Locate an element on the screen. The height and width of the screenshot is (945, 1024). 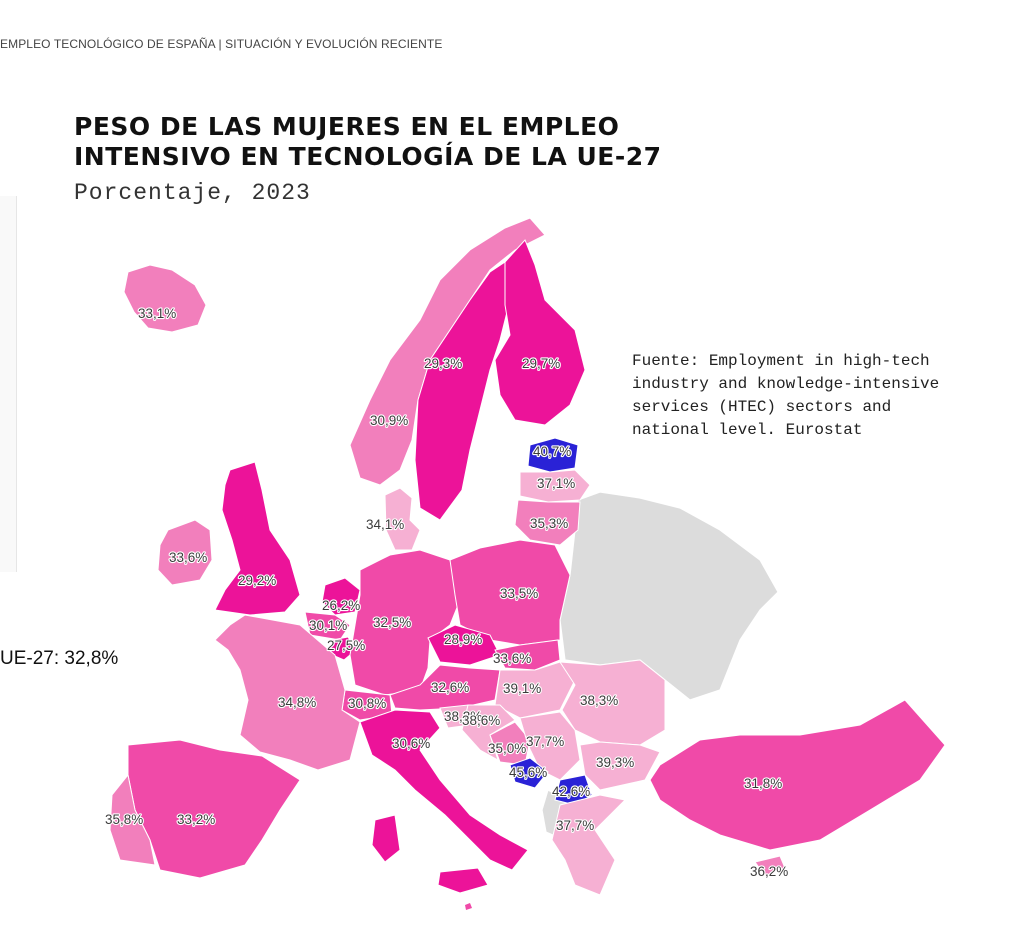
label-turkey: 31,8% is located at coordinates (763, 783).